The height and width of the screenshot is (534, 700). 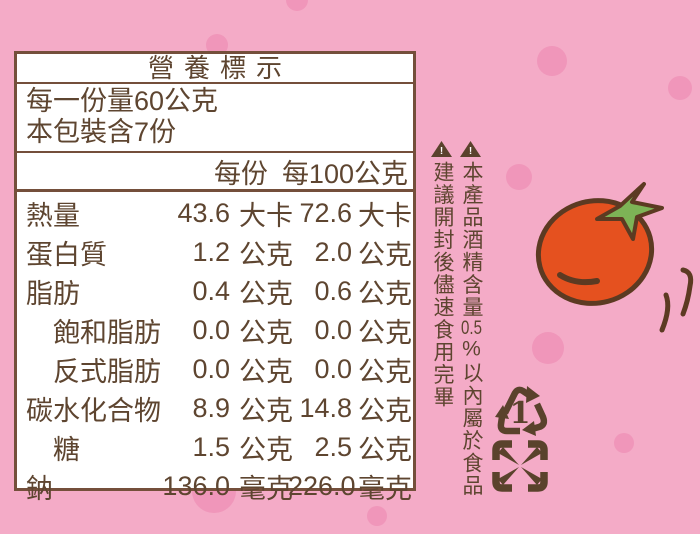 I want to click on notice-text-segment: 本產品酒精含量, so click(x=471, y=240).